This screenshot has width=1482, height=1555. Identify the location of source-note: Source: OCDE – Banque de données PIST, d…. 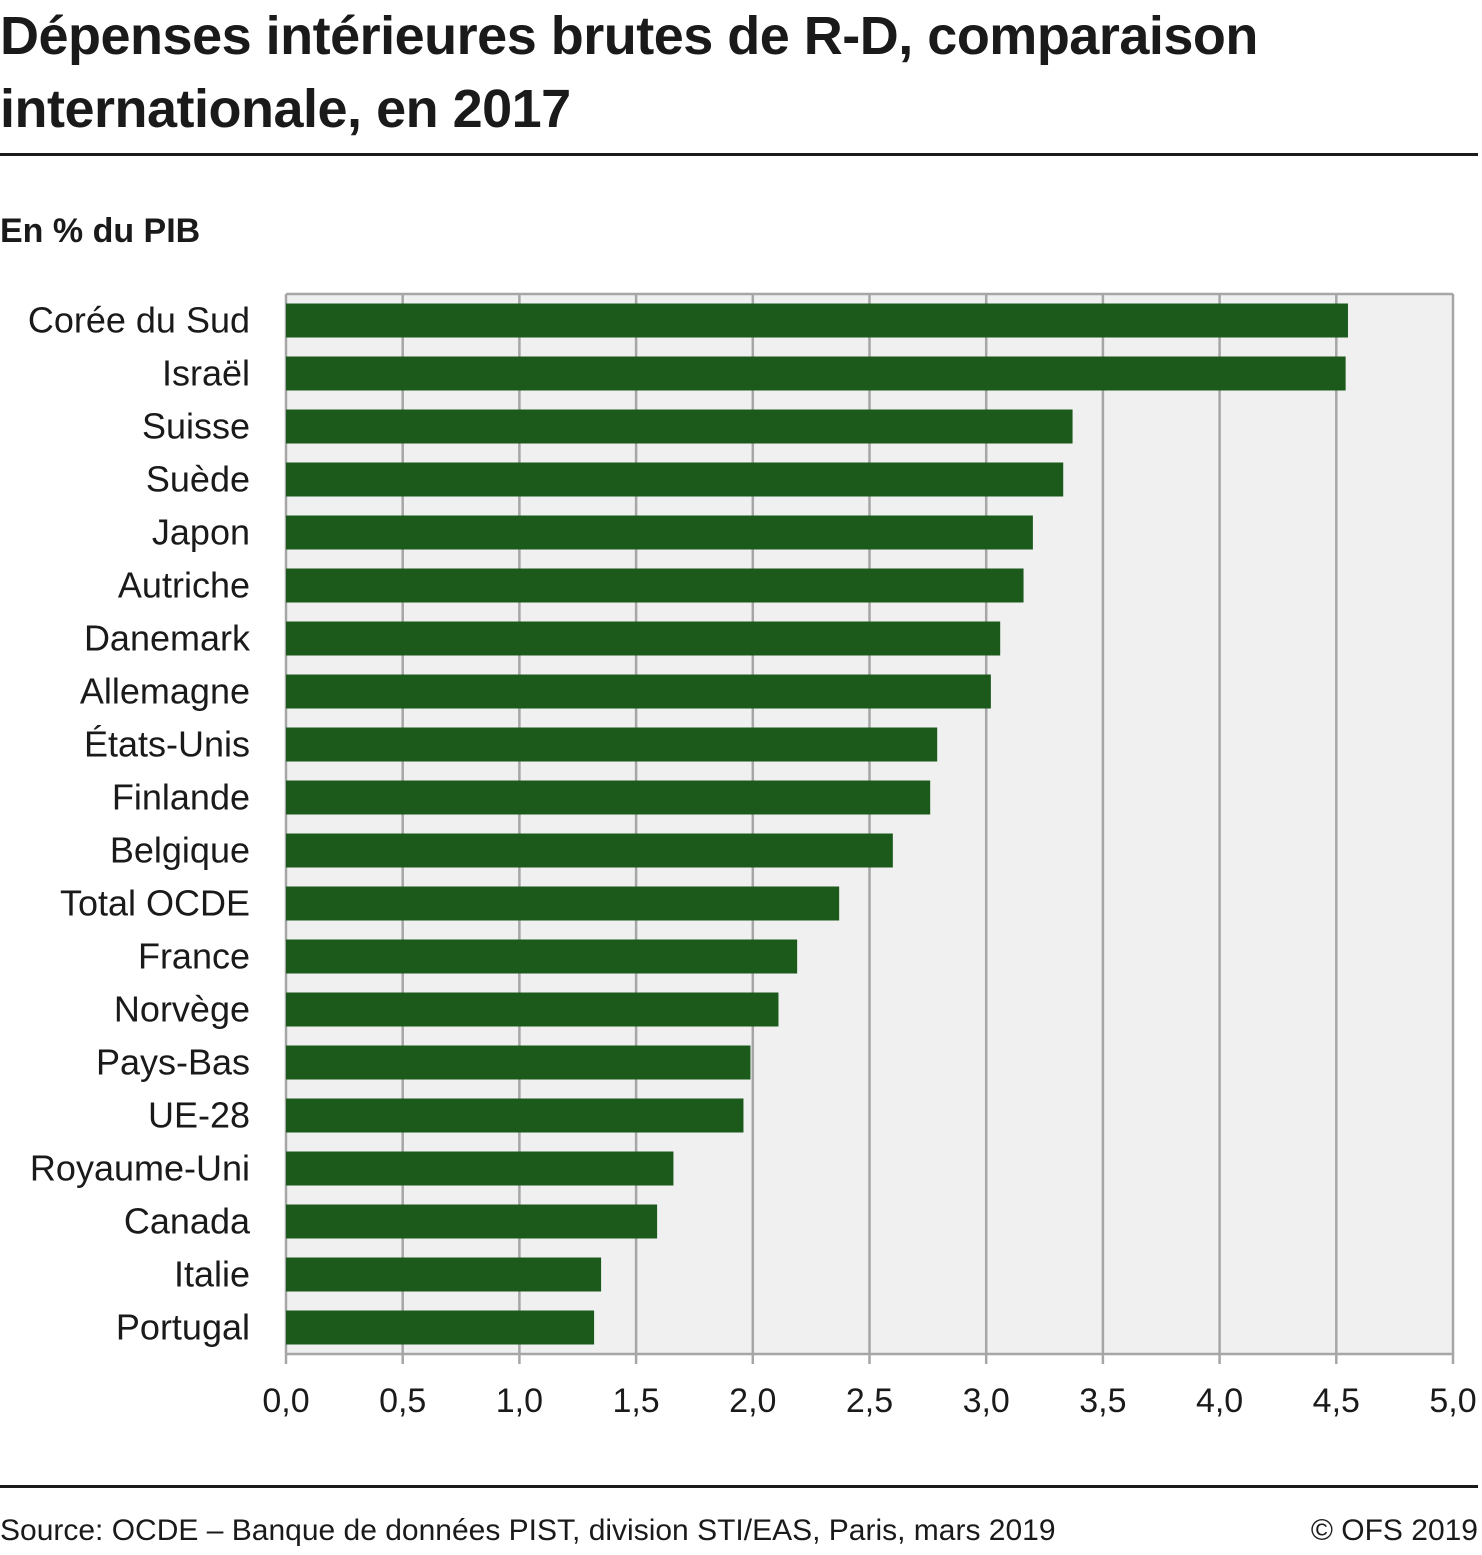
(528, 1530).